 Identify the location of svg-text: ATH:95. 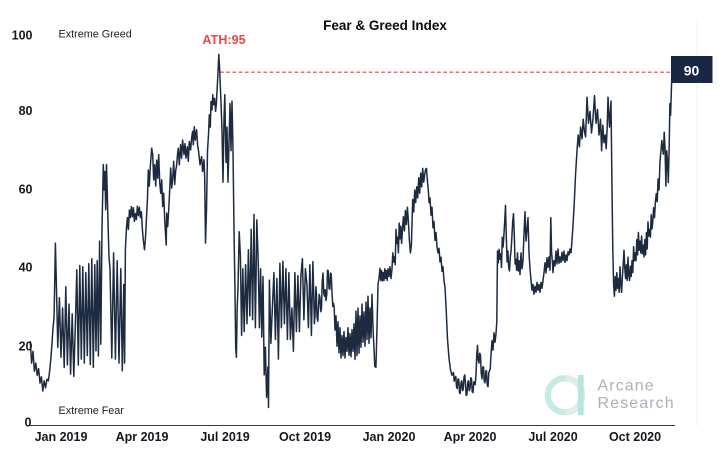
(223, 40).